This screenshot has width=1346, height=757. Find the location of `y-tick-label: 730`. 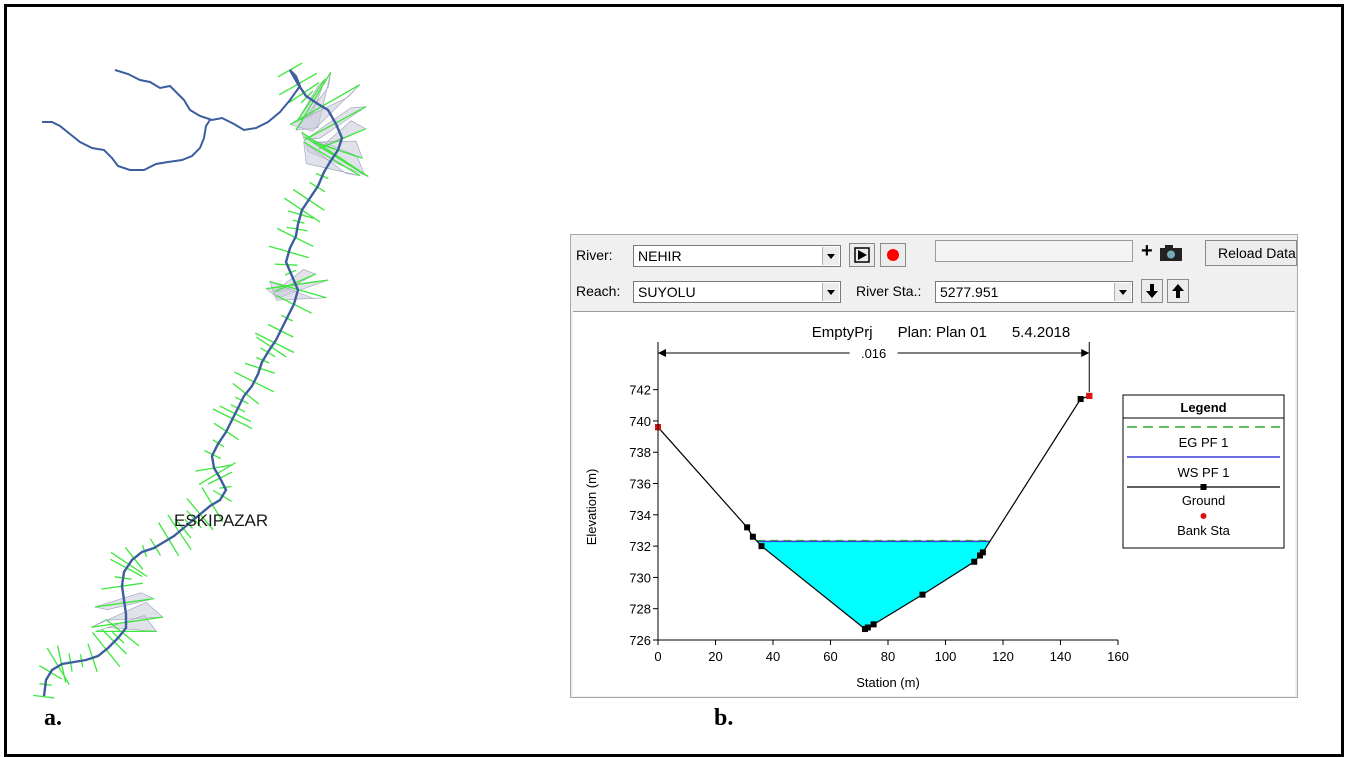

y-tick-label: 730 is located at coordinates (640, 577).